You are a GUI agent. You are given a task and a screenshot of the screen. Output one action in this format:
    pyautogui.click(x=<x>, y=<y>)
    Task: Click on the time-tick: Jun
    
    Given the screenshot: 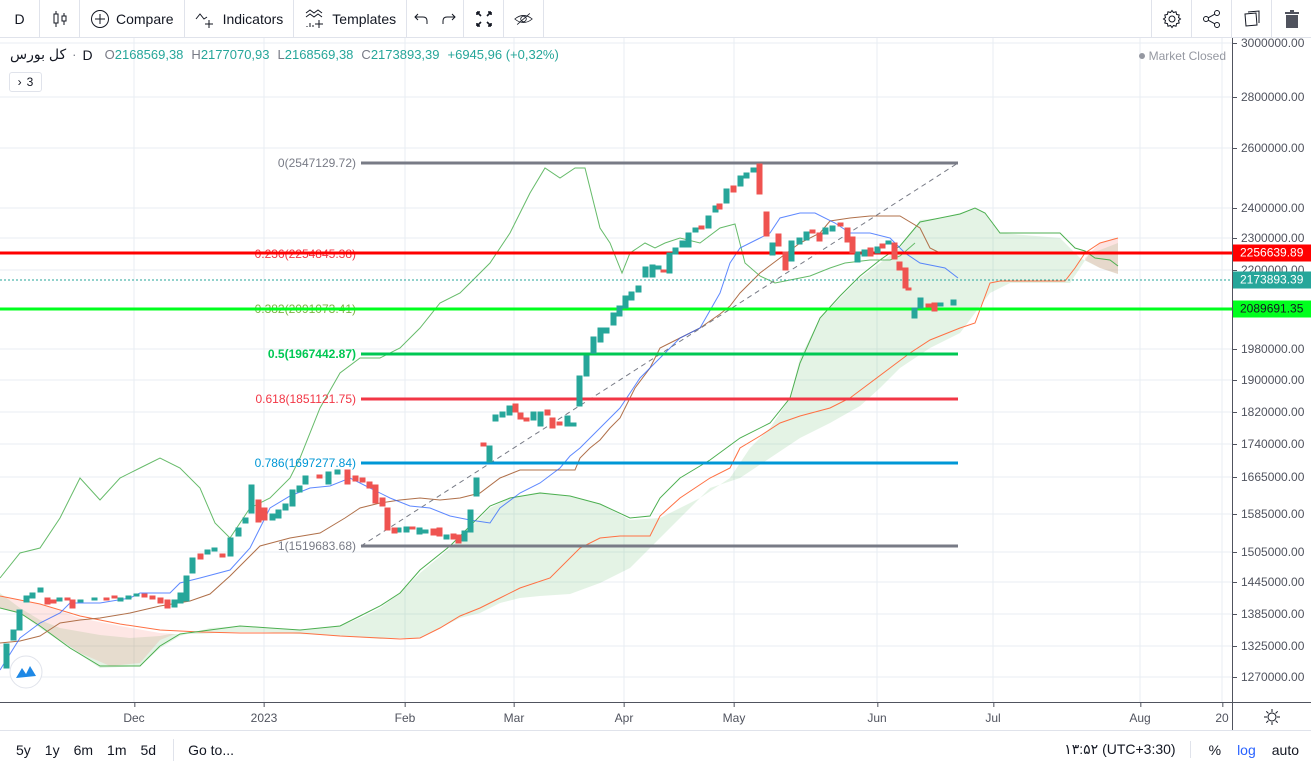 What is the action you would take?
    pyautogui.click(x=877, y=714)
    